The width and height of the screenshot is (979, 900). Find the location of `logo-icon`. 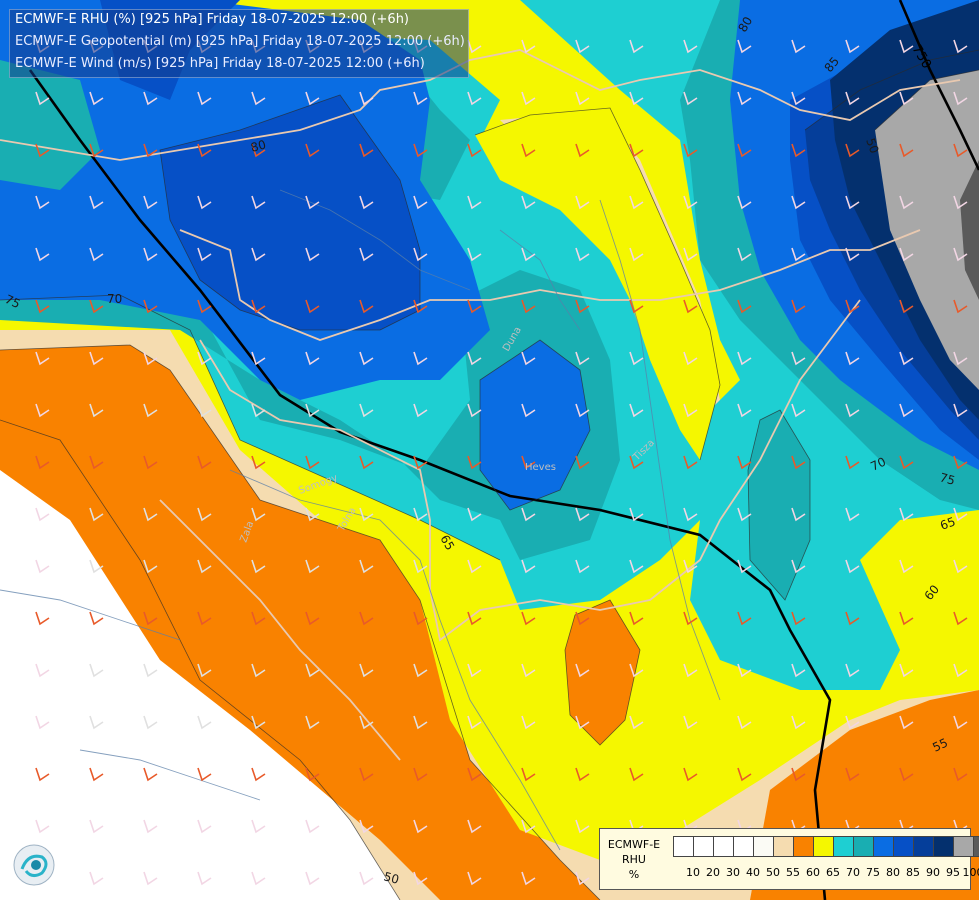

logo-icon is located at coordinates (34, 865).